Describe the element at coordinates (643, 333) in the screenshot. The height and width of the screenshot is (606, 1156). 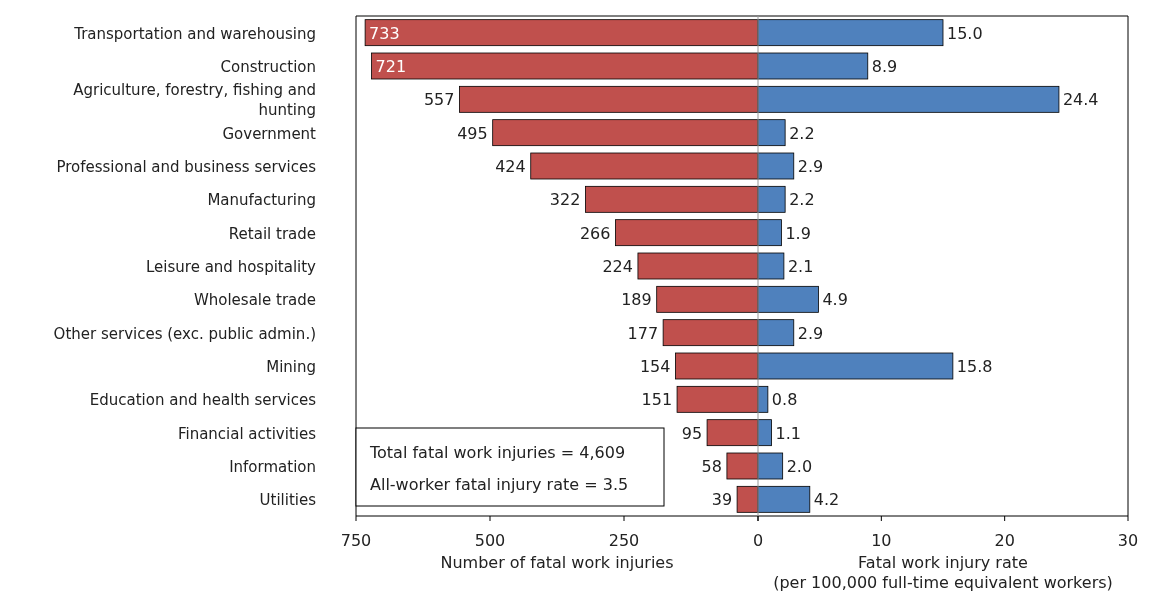
I see `data-label: 177` at that location.